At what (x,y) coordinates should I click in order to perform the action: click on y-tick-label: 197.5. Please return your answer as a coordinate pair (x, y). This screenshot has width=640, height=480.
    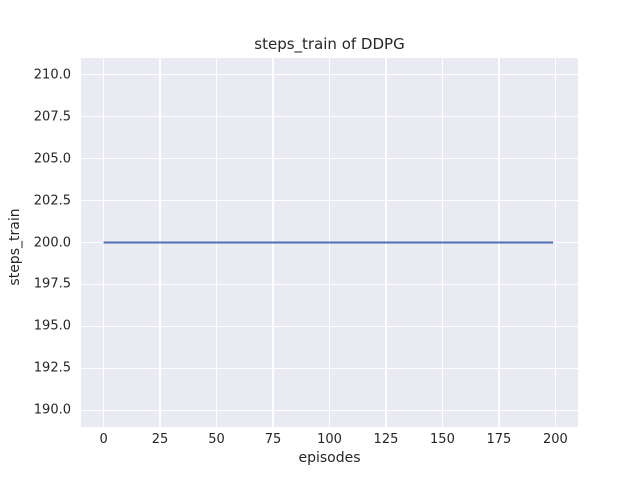
    Looking at the image, I should click on (52, 284).